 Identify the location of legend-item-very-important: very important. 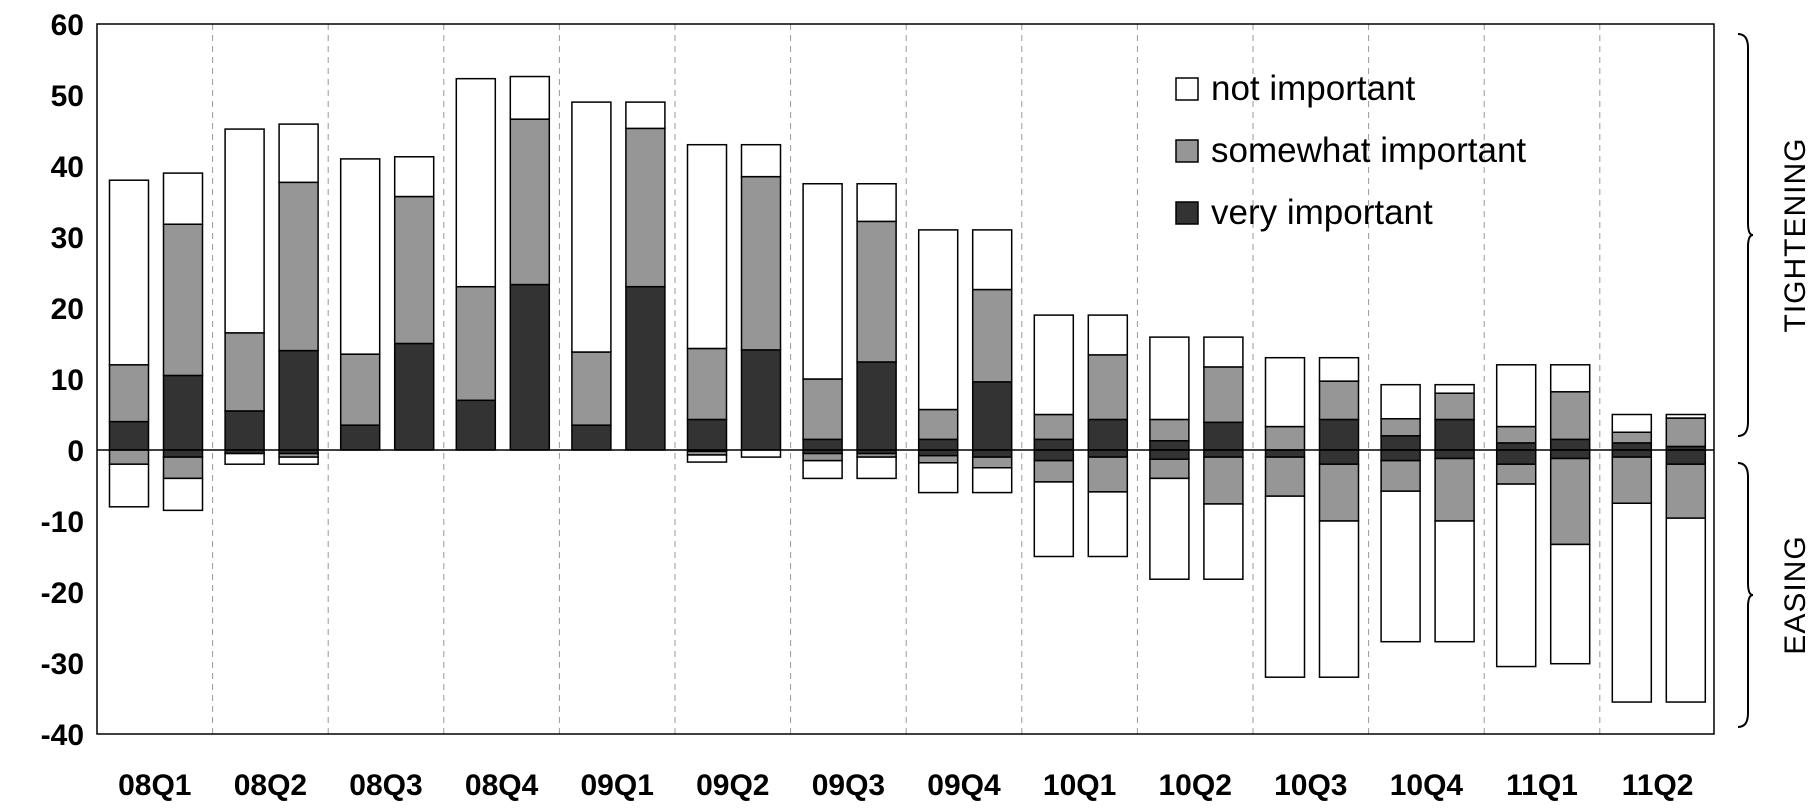
(1304, 212).